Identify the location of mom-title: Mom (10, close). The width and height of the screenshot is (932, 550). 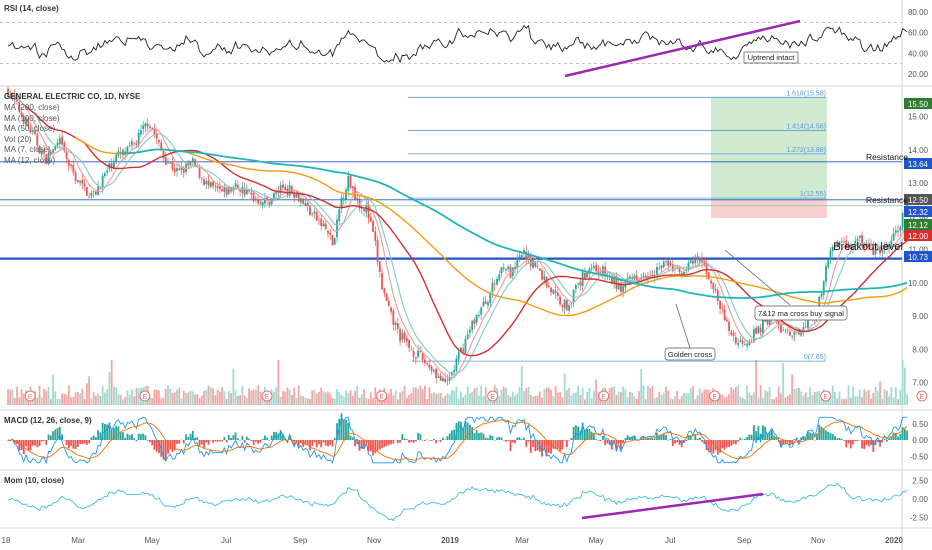
(34, 480).